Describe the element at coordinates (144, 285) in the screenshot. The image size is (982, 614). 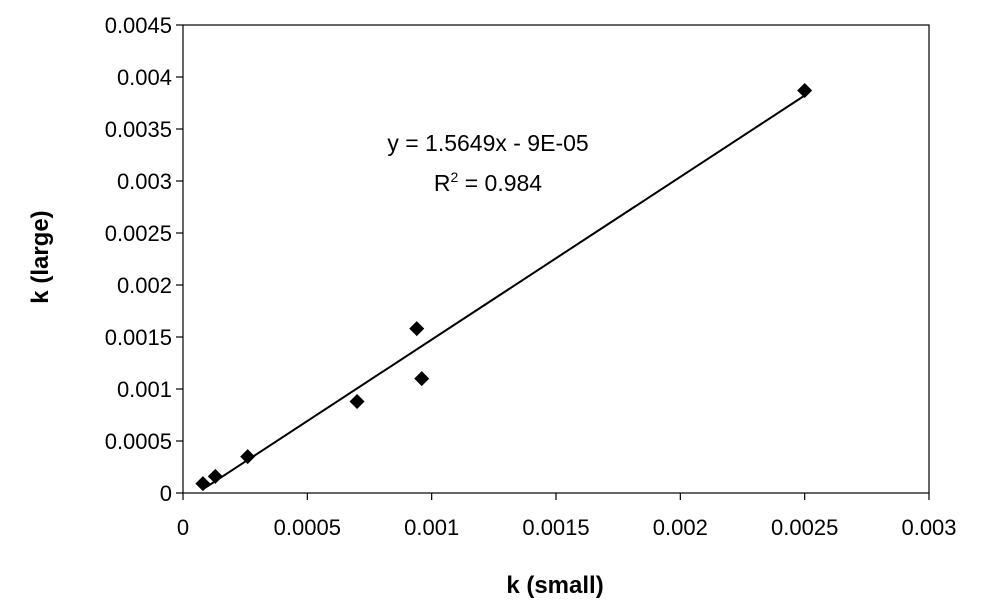
I see `y-tick-label: 0.002` at that location.